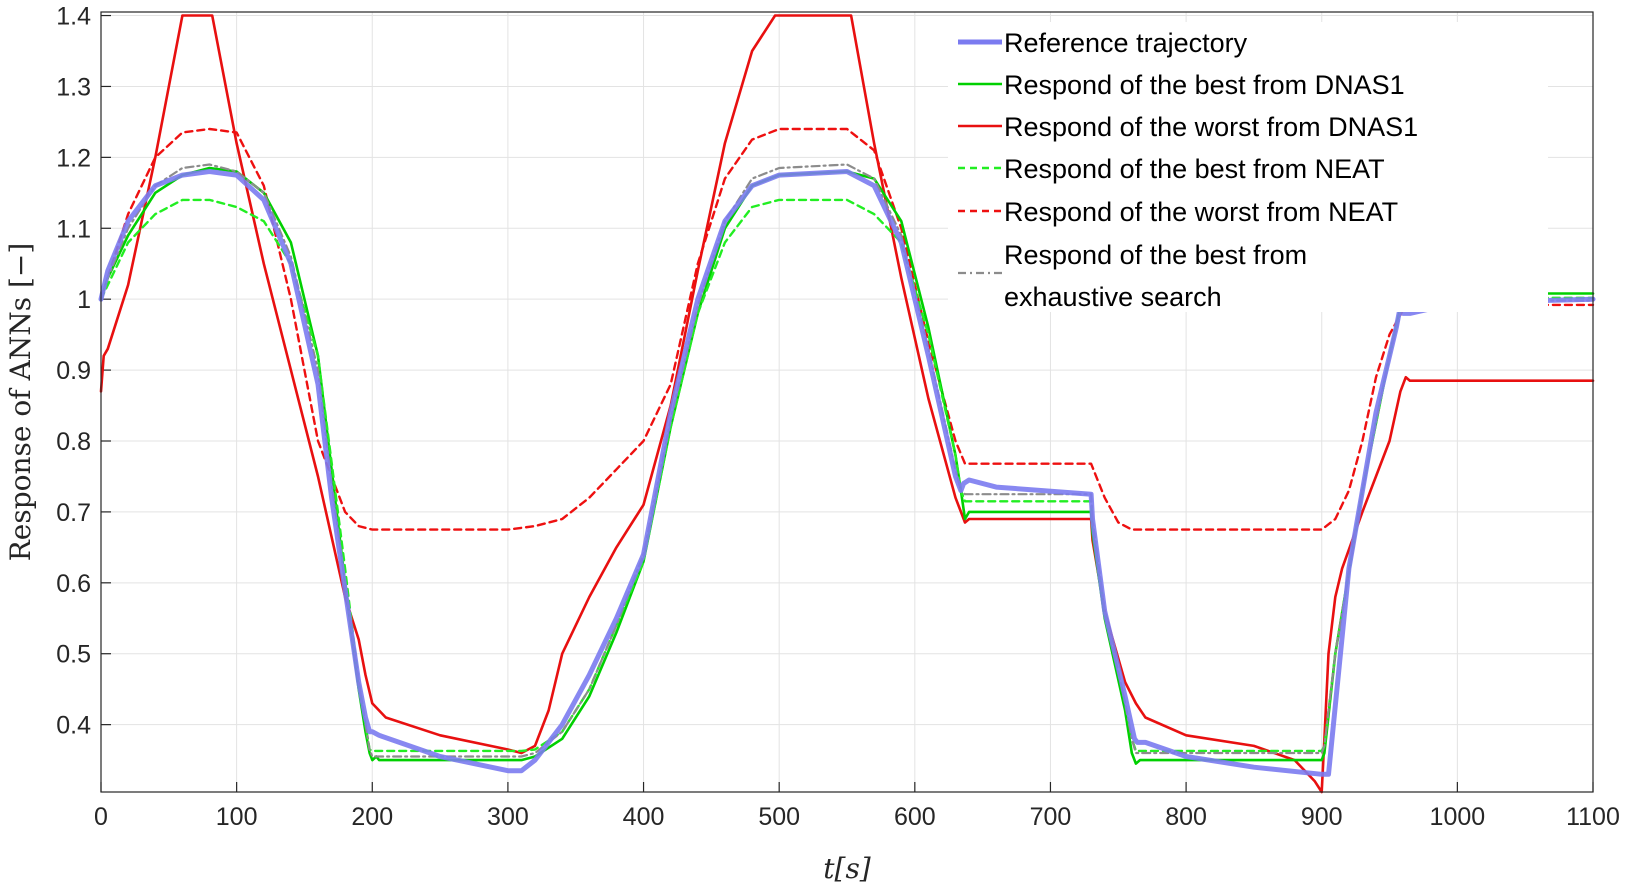 The image size is (1629, 891). I want to click on x-tick-label: 900, so click(1322, 817).